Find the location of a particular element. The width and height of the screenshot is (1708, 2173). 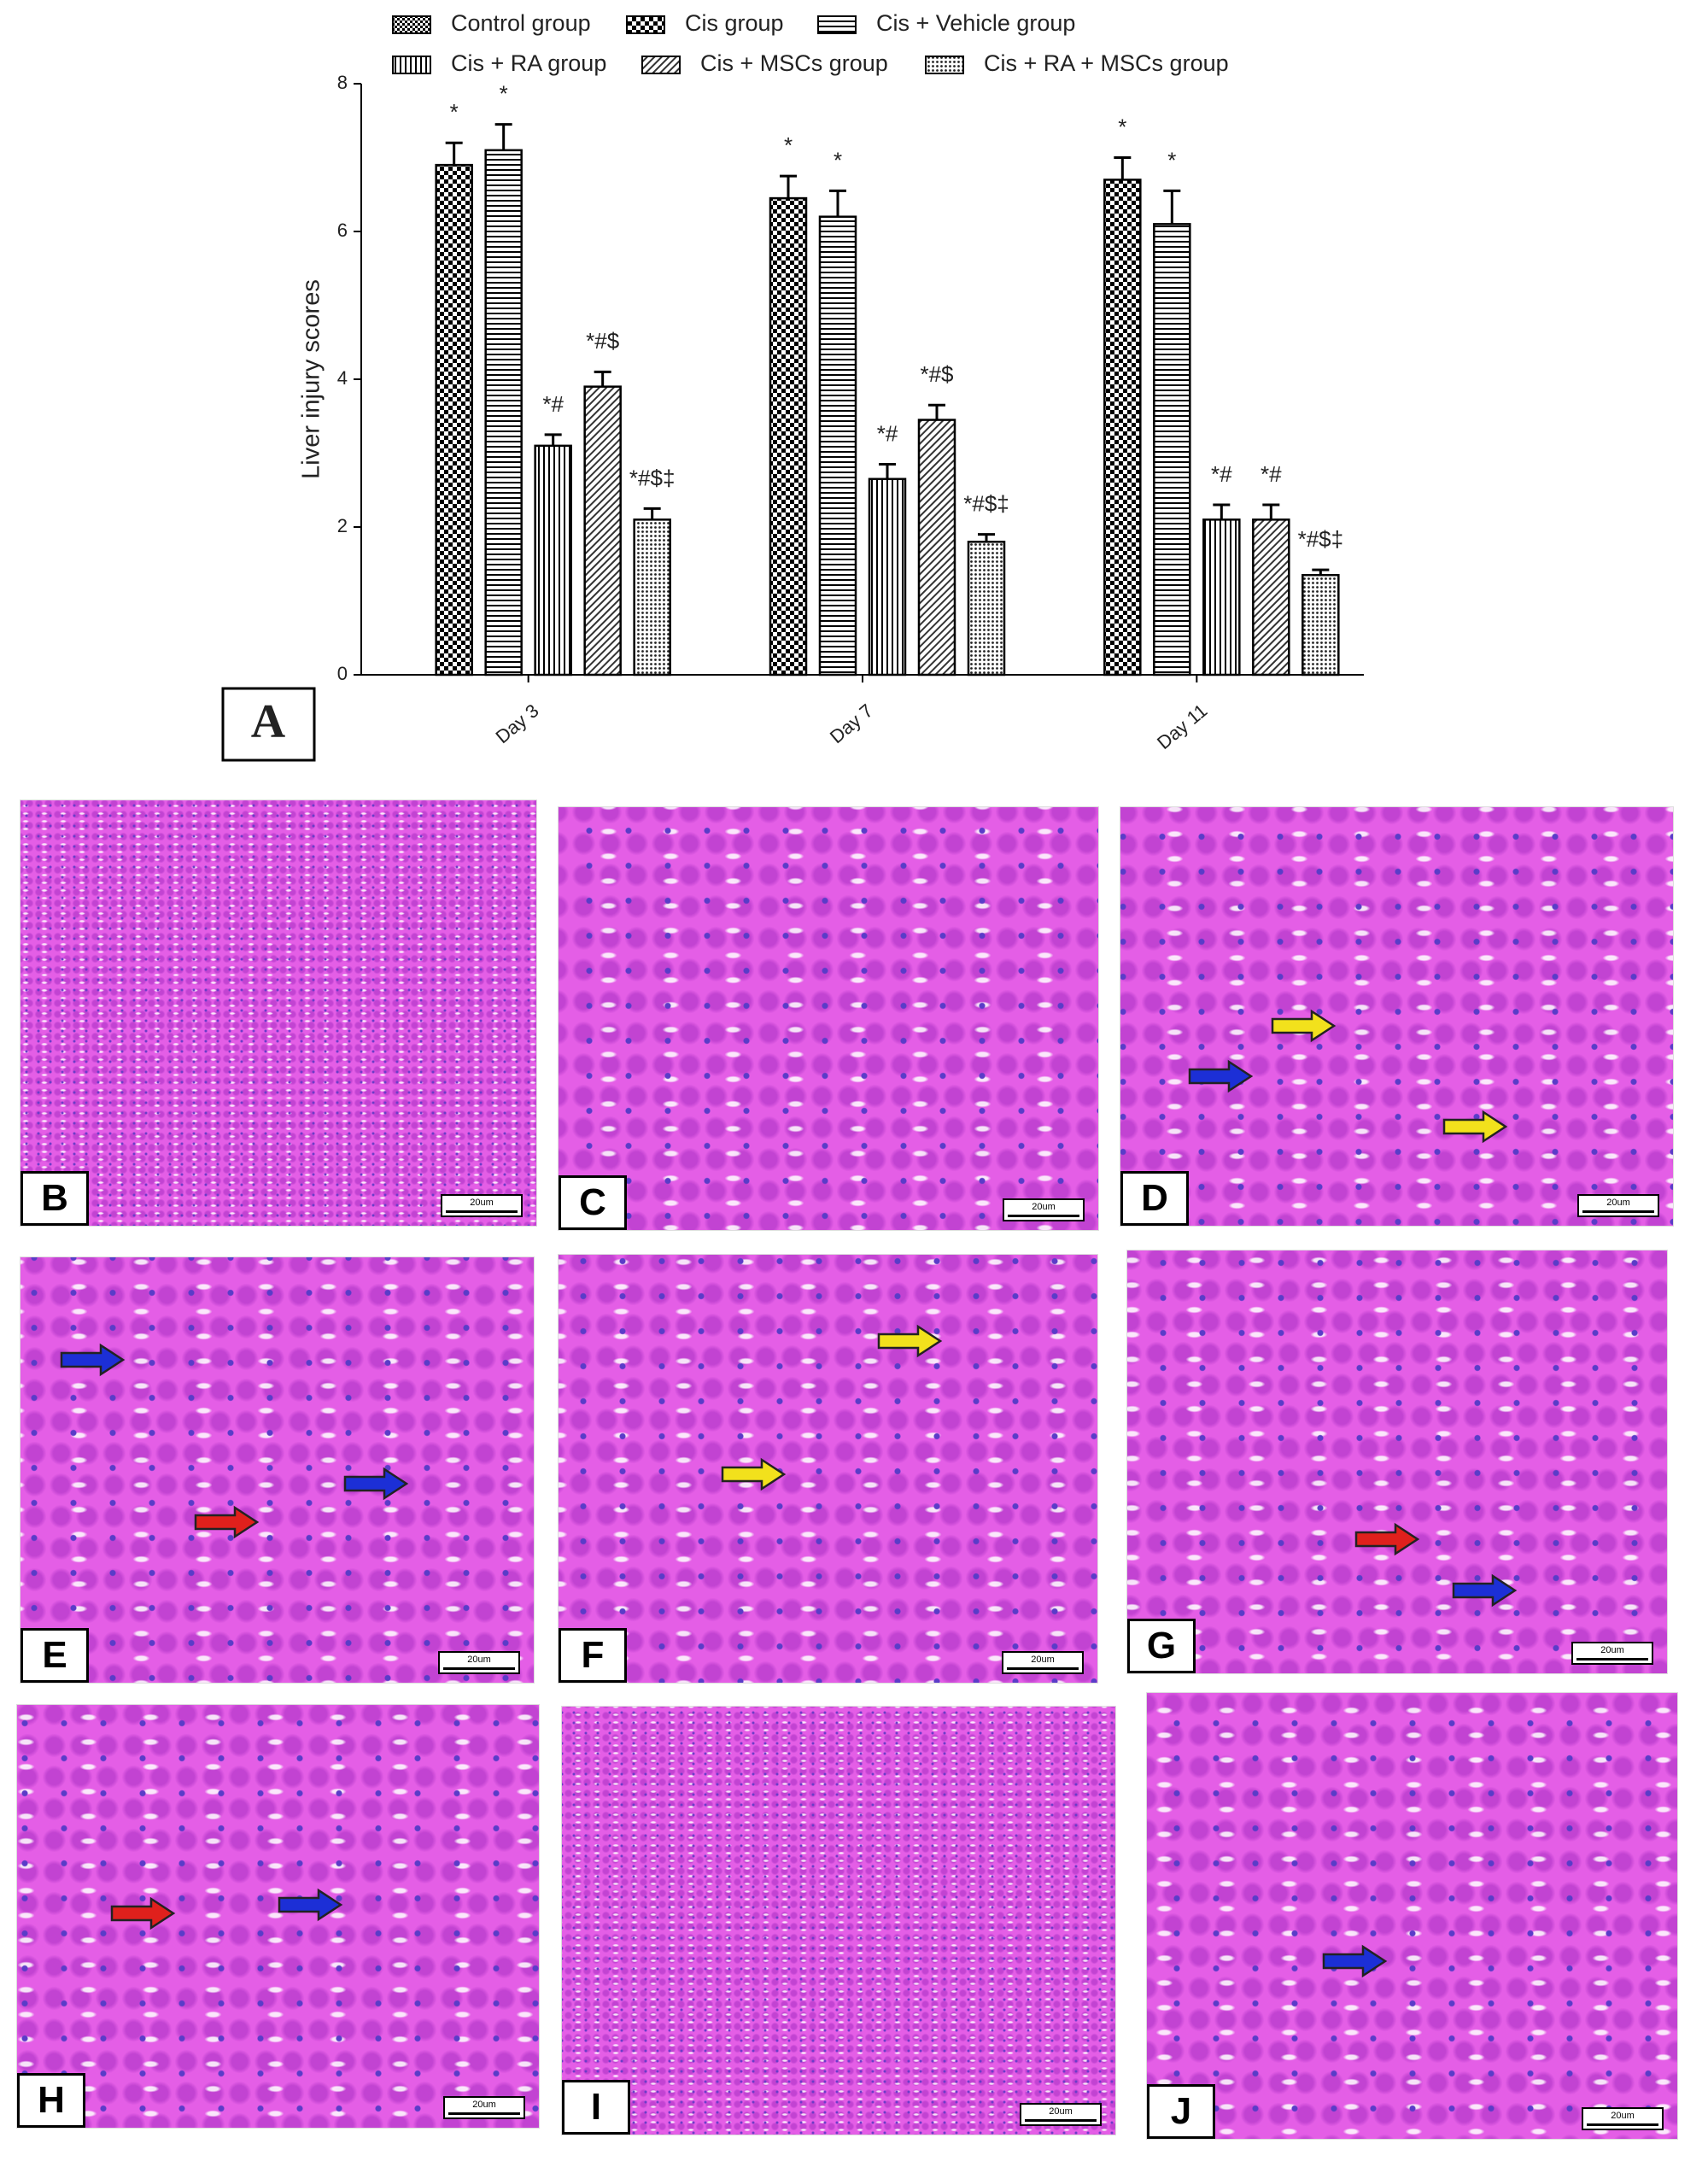

legend-label: Cis + Vehicle group is located at coordinates (975, 23).